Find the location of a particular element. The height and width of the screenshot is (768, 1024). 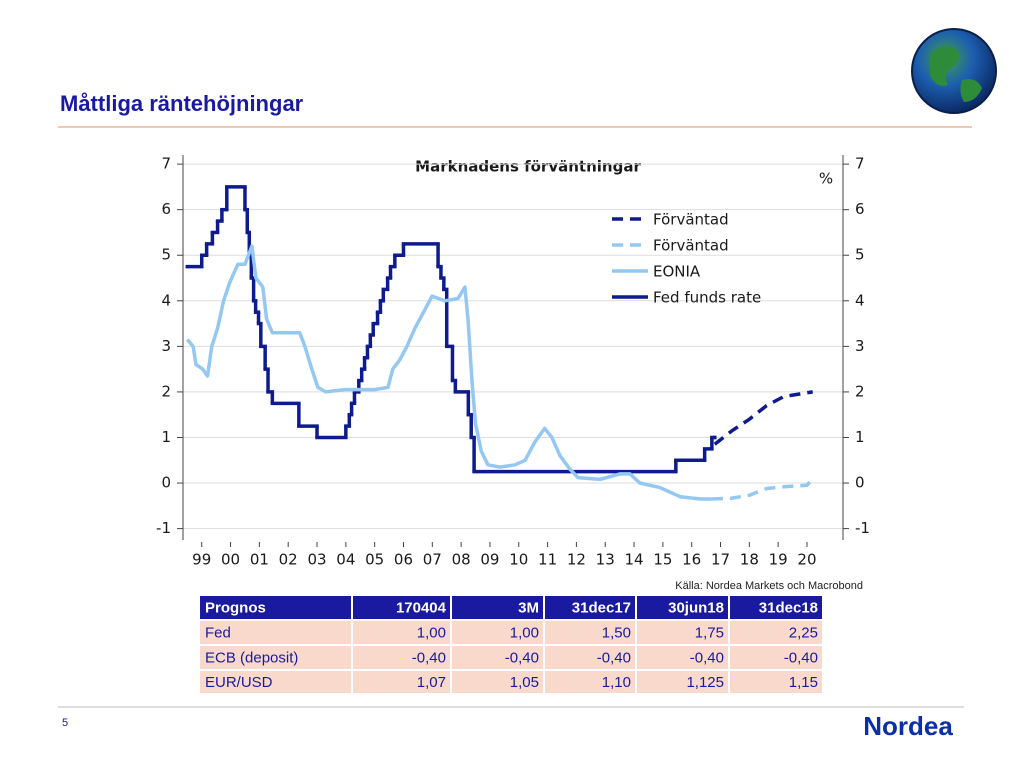

table-text: EUR/USD is located at coordinates (239, 682).